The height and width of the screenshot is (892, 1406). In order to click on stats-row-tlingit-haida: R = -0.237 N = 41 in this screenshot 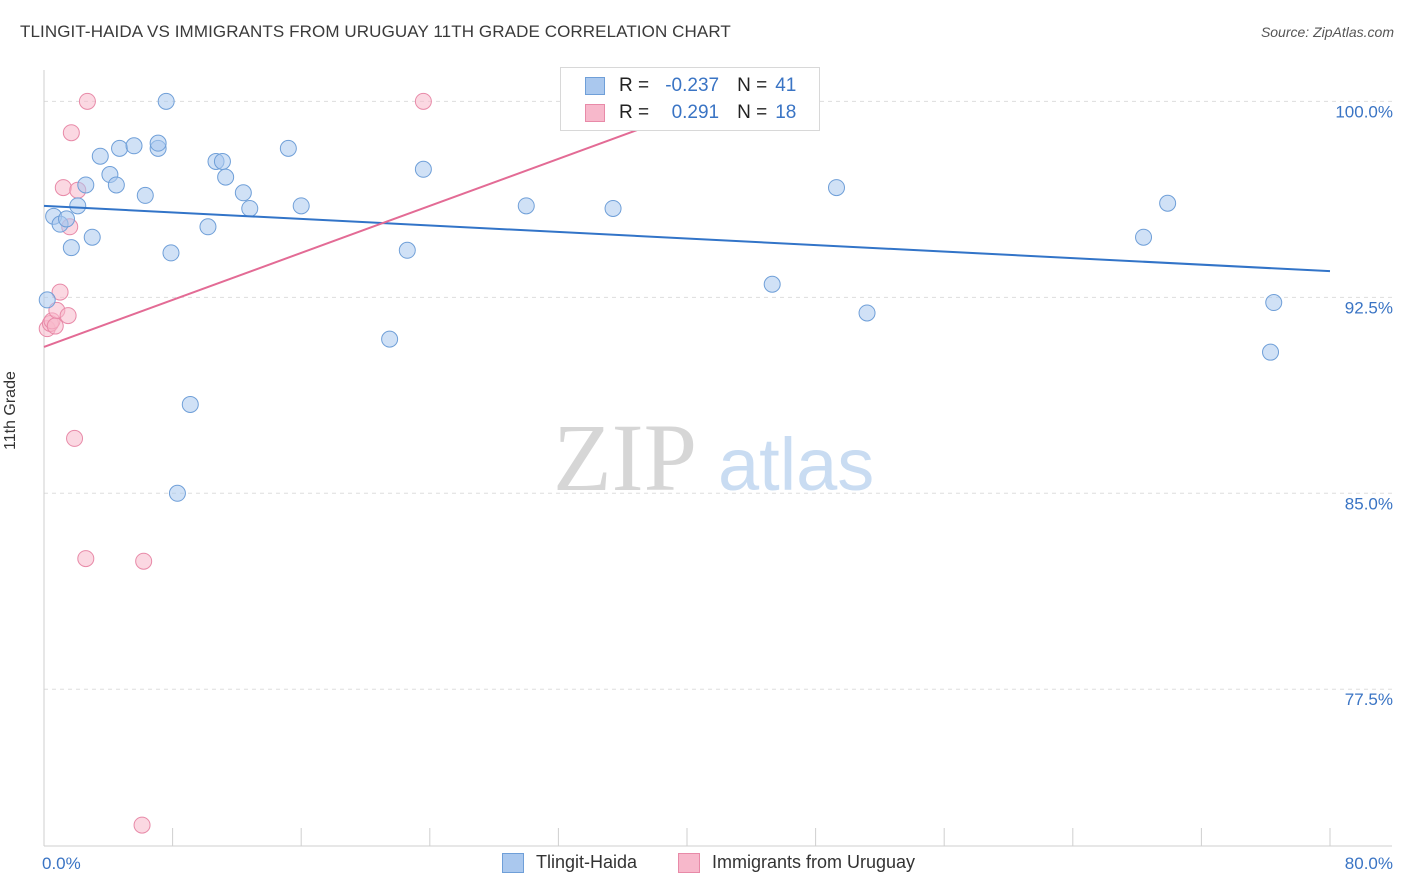, I will do `click(690, 86)`.